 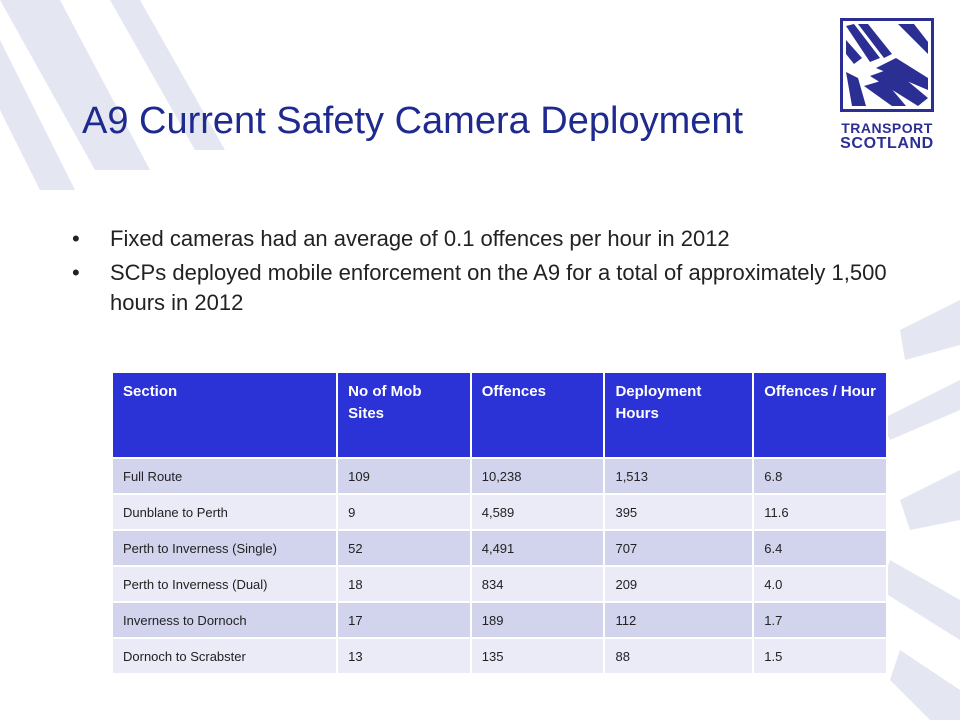 What do you see at coordinates (537, 584) in the screenshot?
I see `cell-offences: 834` at bounding box center [537, 584].